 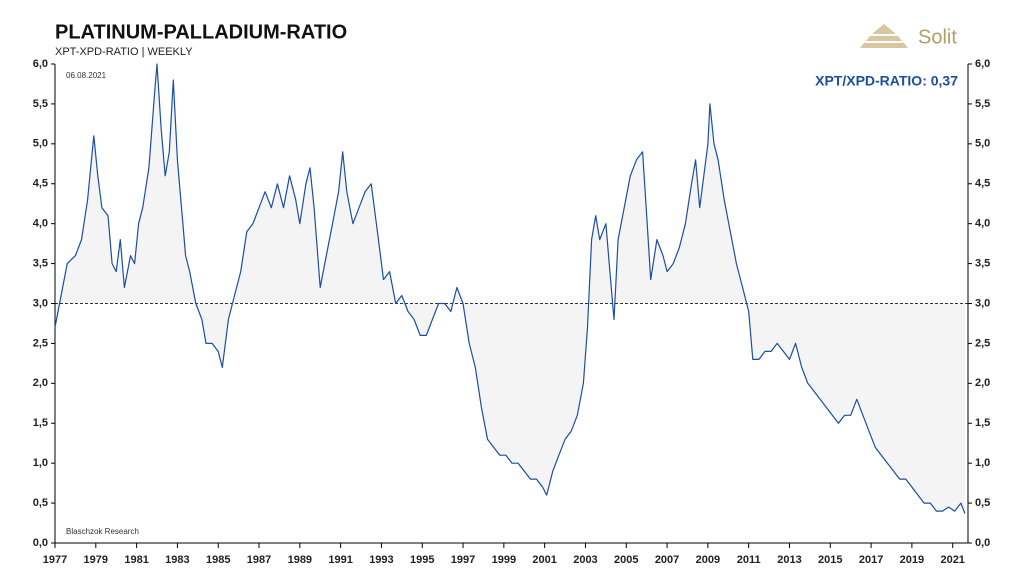 What do you see at coordinates (626, 560) in the screenshot?
I see `x-tick-label: 2005` at bounding box center [626, 560].